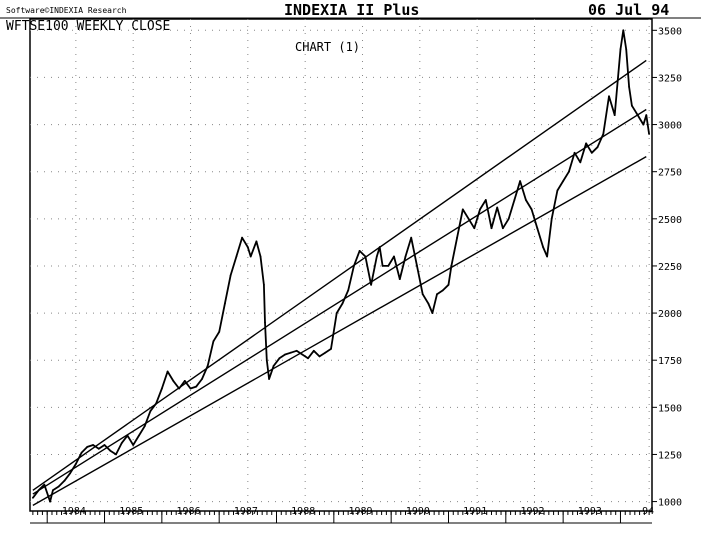 The height and width of the screenshot is (535, 701). I want to click on x-tick-label: 1992, so click(532, 511).